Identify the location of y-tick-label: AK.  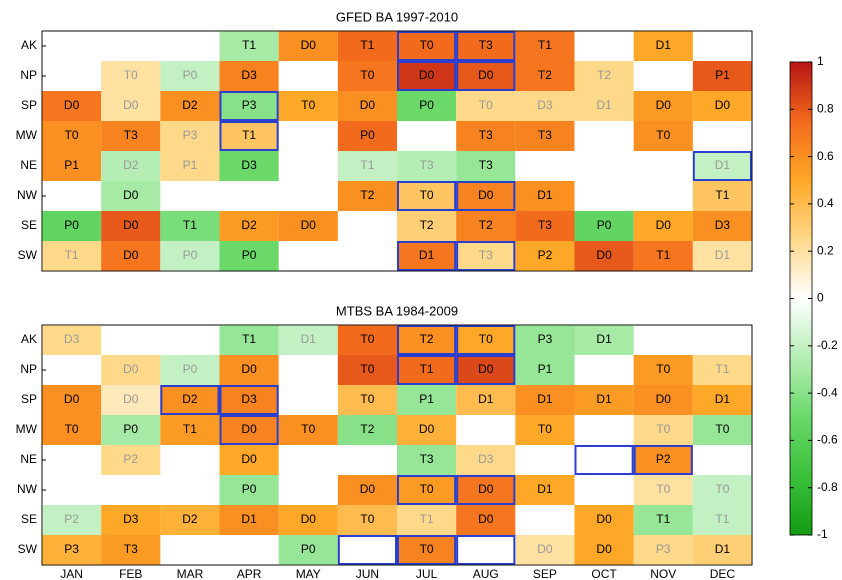
(29, 45).